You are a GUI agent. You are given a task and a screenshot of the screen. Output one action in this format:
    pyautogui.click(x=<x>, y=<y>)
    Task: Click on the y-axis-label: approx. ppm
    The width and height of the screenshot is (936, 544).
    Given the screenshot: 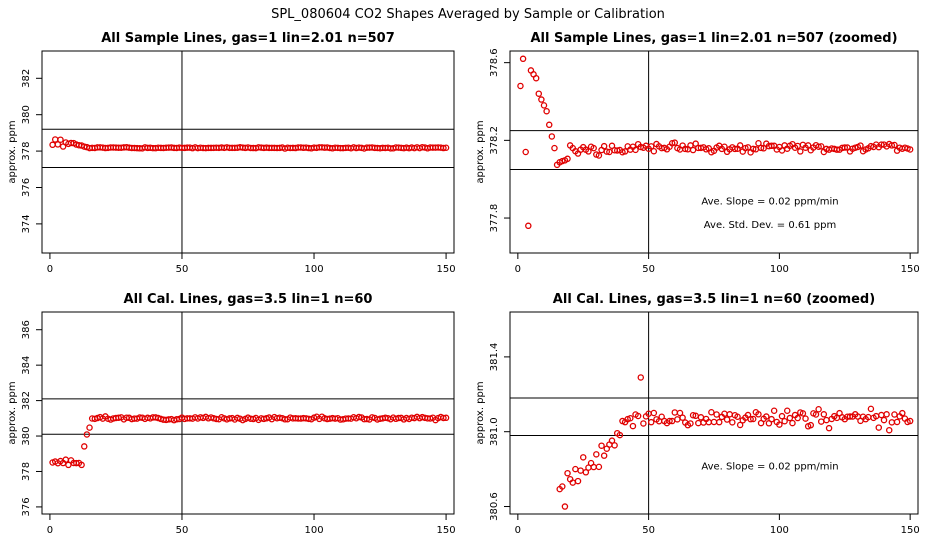 What is the action you would take?
    pyautogui.click(x=12, y=412)
    